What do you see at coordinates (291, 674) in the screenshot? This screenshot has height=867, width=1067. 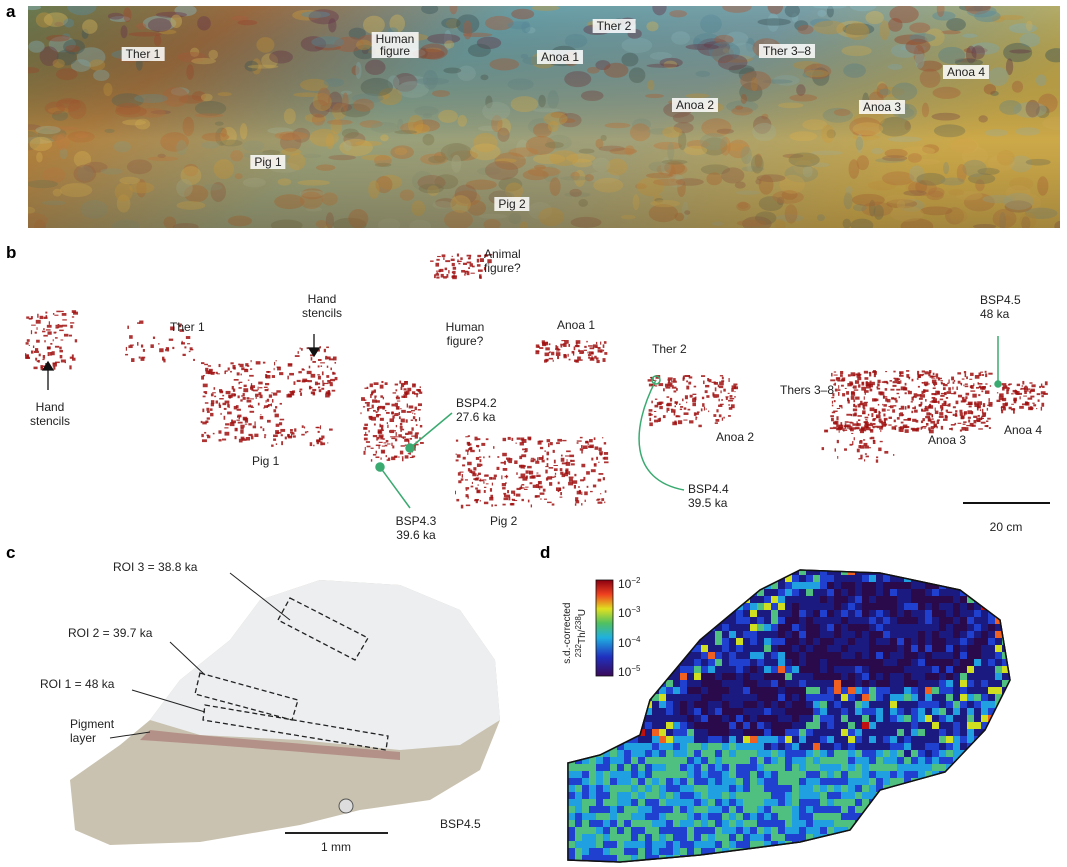 I see `roi-boxes` at bounding box center [291, 674].